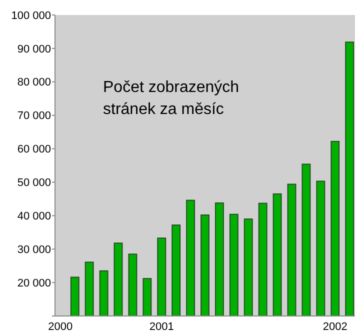 This screenshot has width=361, height=335. What do you see at coordinates (171, 98) in the screenshot?
I see `text: Počet zobrazených stránek za měsíc` at bounding box center [171, 98].